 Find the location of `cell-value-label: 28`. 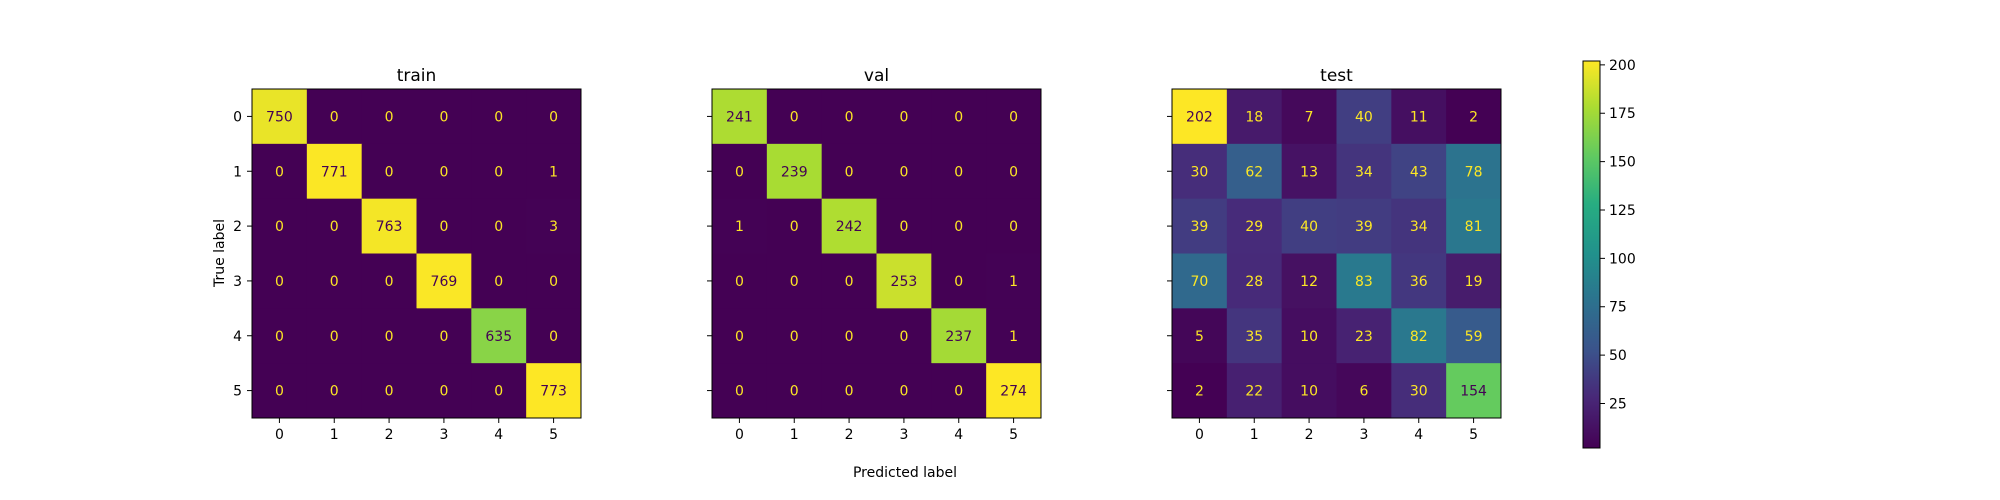

cell-value-label: 28 is located at coordinates (1254, 282).